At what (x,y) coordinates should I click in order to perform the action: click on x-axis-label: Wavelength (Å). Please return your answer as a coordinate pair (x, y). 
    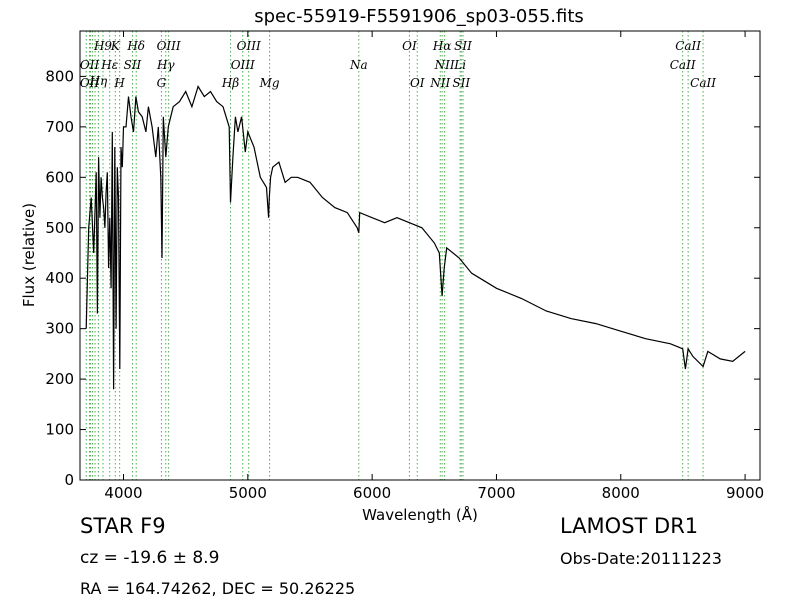
    Looking at the image, I should click on (420, 514).